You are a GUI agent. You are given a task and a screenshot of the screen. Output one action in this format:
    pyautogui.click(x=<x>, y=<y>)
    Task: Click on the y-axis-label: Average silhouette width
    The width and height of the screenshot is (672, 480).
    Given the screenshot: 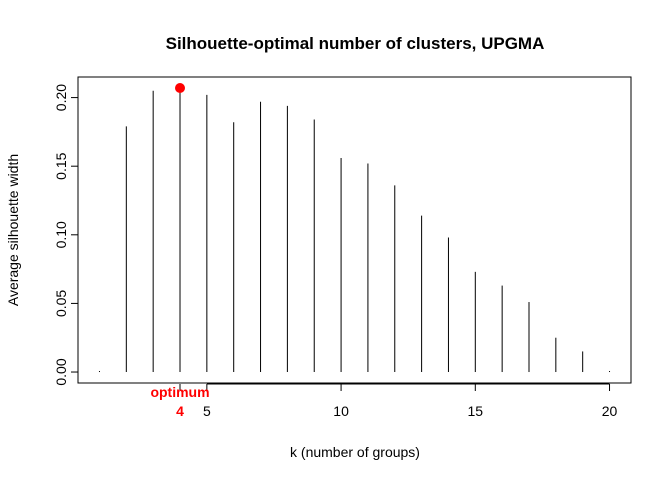 What is the action you would take?
    pyautogui.click(x=13, y=230)
    